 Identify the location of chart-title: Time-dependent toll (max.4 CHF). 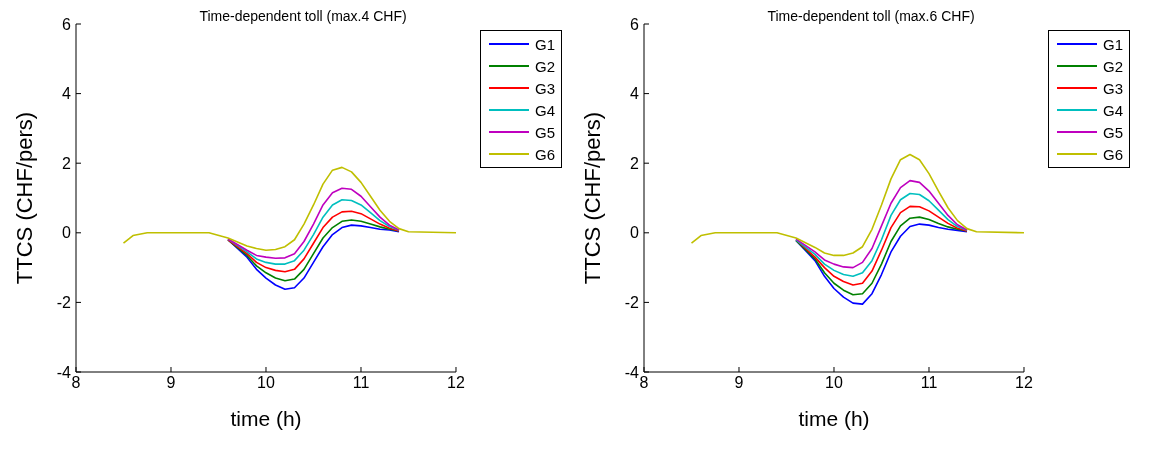
(303, 16).